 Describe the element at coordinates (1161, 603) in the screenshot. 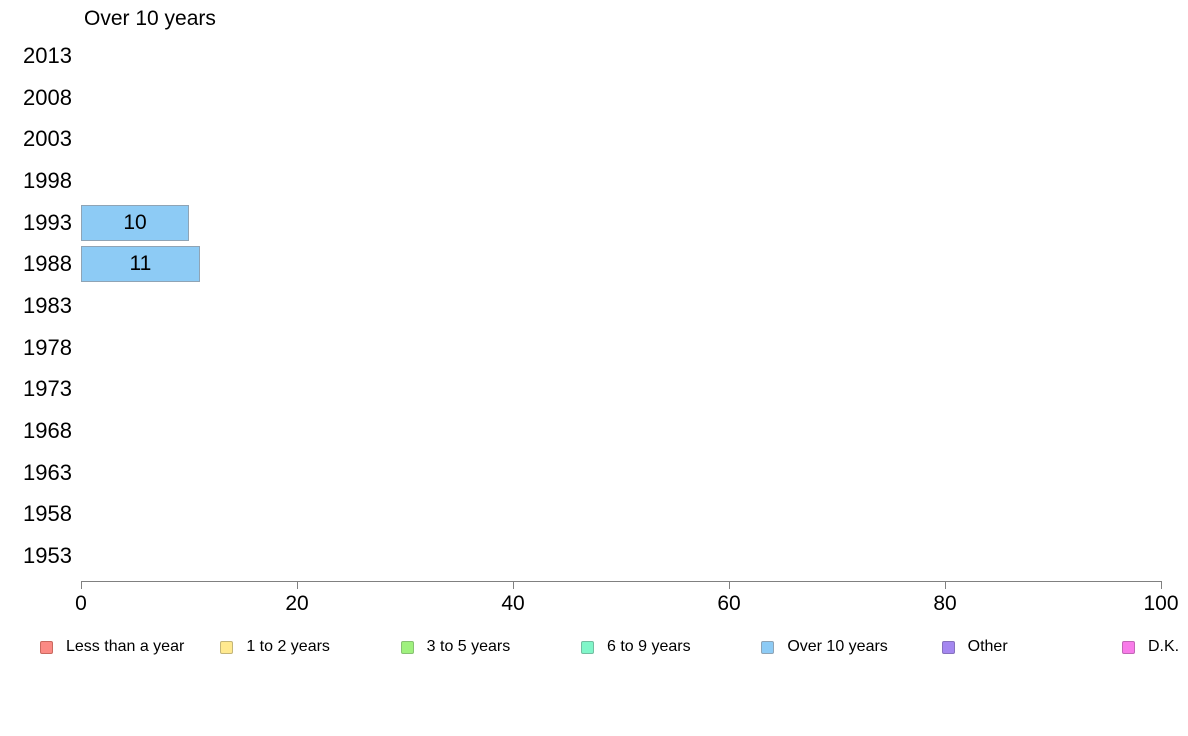

I see `x-axis-tick-label: 100` at that location.